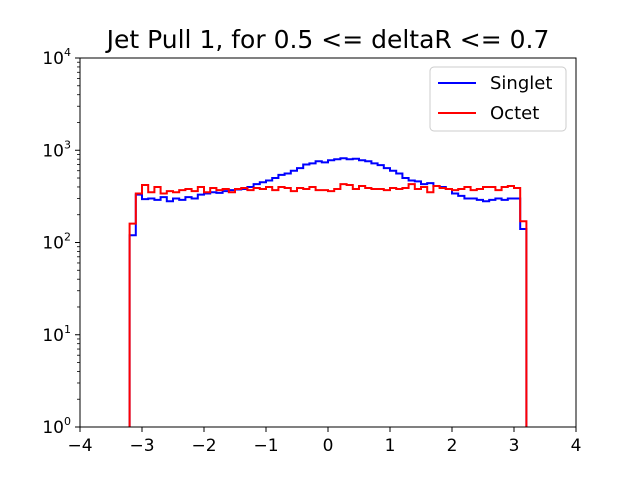  I want to click on x-tick-label: 4, so click(576, 446).